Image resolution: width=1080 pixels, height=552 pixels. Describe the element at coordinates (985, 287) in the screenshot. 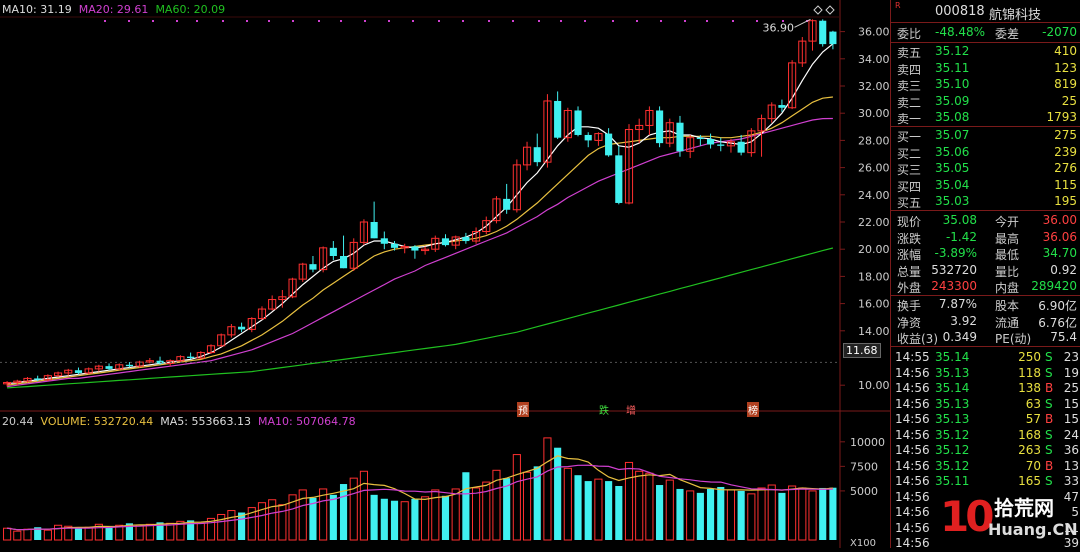

I see `quote-row: 外盘 243300 内盘 289420` at that location.